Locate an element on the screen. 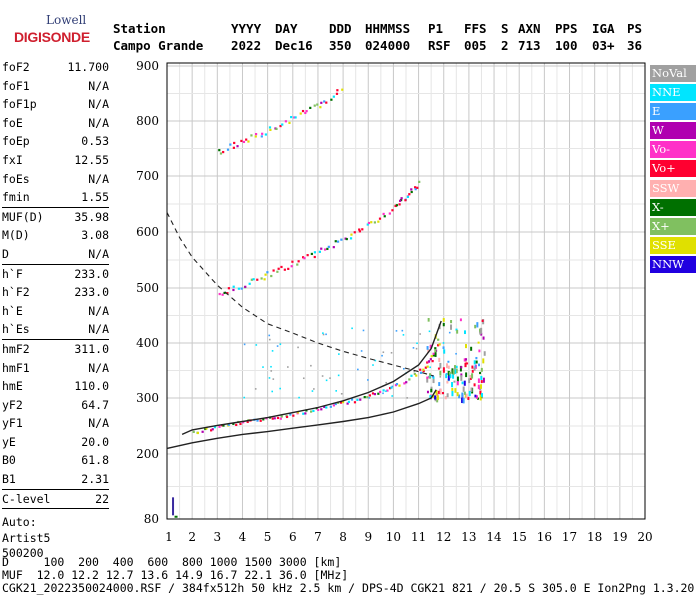 The image size is (700, 600). param-value: 1.55 is located at coordinates (95, 197).